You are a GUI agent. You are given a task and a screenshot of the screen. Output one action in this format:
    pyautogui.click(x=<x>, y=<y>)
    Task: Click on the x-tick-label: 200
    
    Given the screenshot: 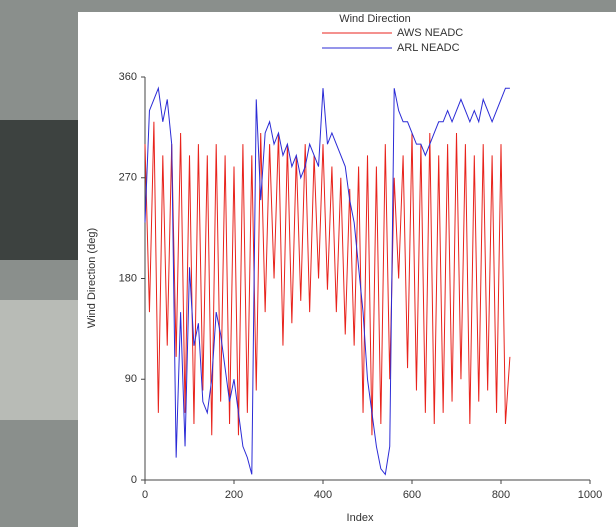 What is the action you would take?
    pyautogui.click(x=234, y=495)
    